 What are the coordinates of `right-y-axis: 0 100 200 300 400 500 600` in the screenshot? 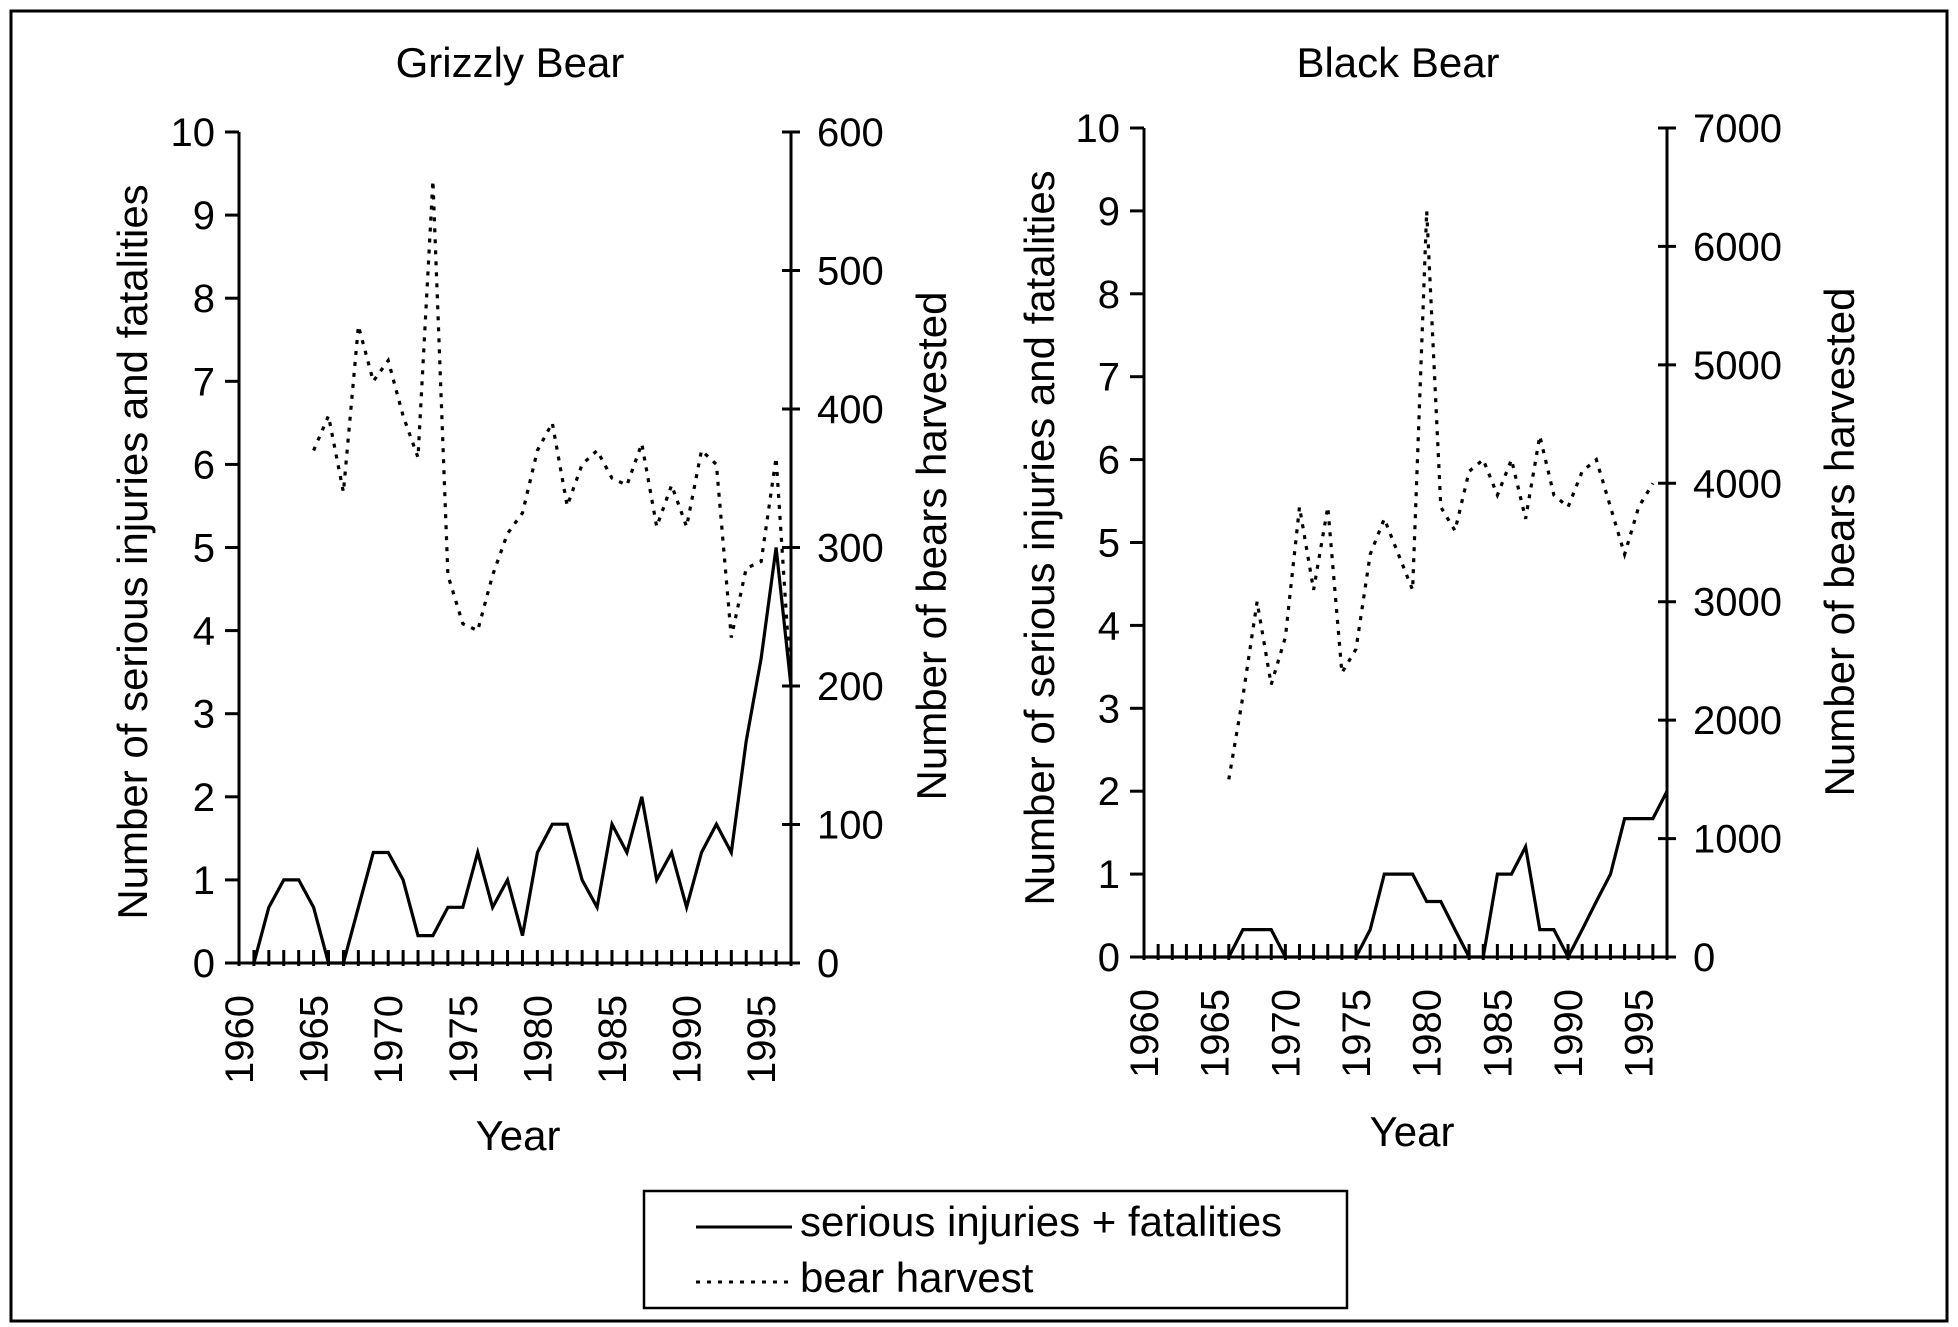 It's located at (833, 548).